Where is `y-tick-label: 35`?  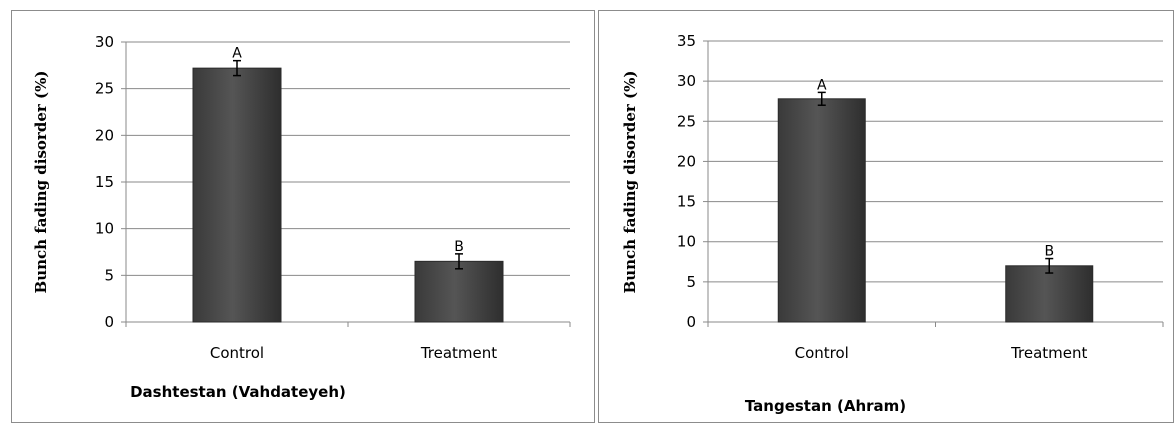
y-tick-label: 35 is located at coordinates (686, 41).